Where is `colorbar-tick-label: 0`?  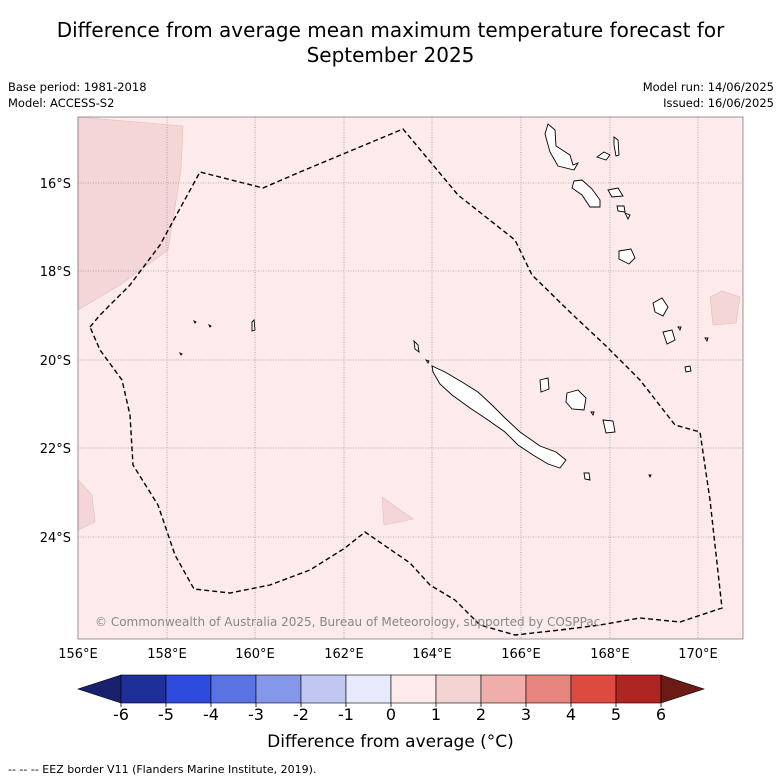 colorbar-tick-label: 0 is located at coordinates (391, 714).